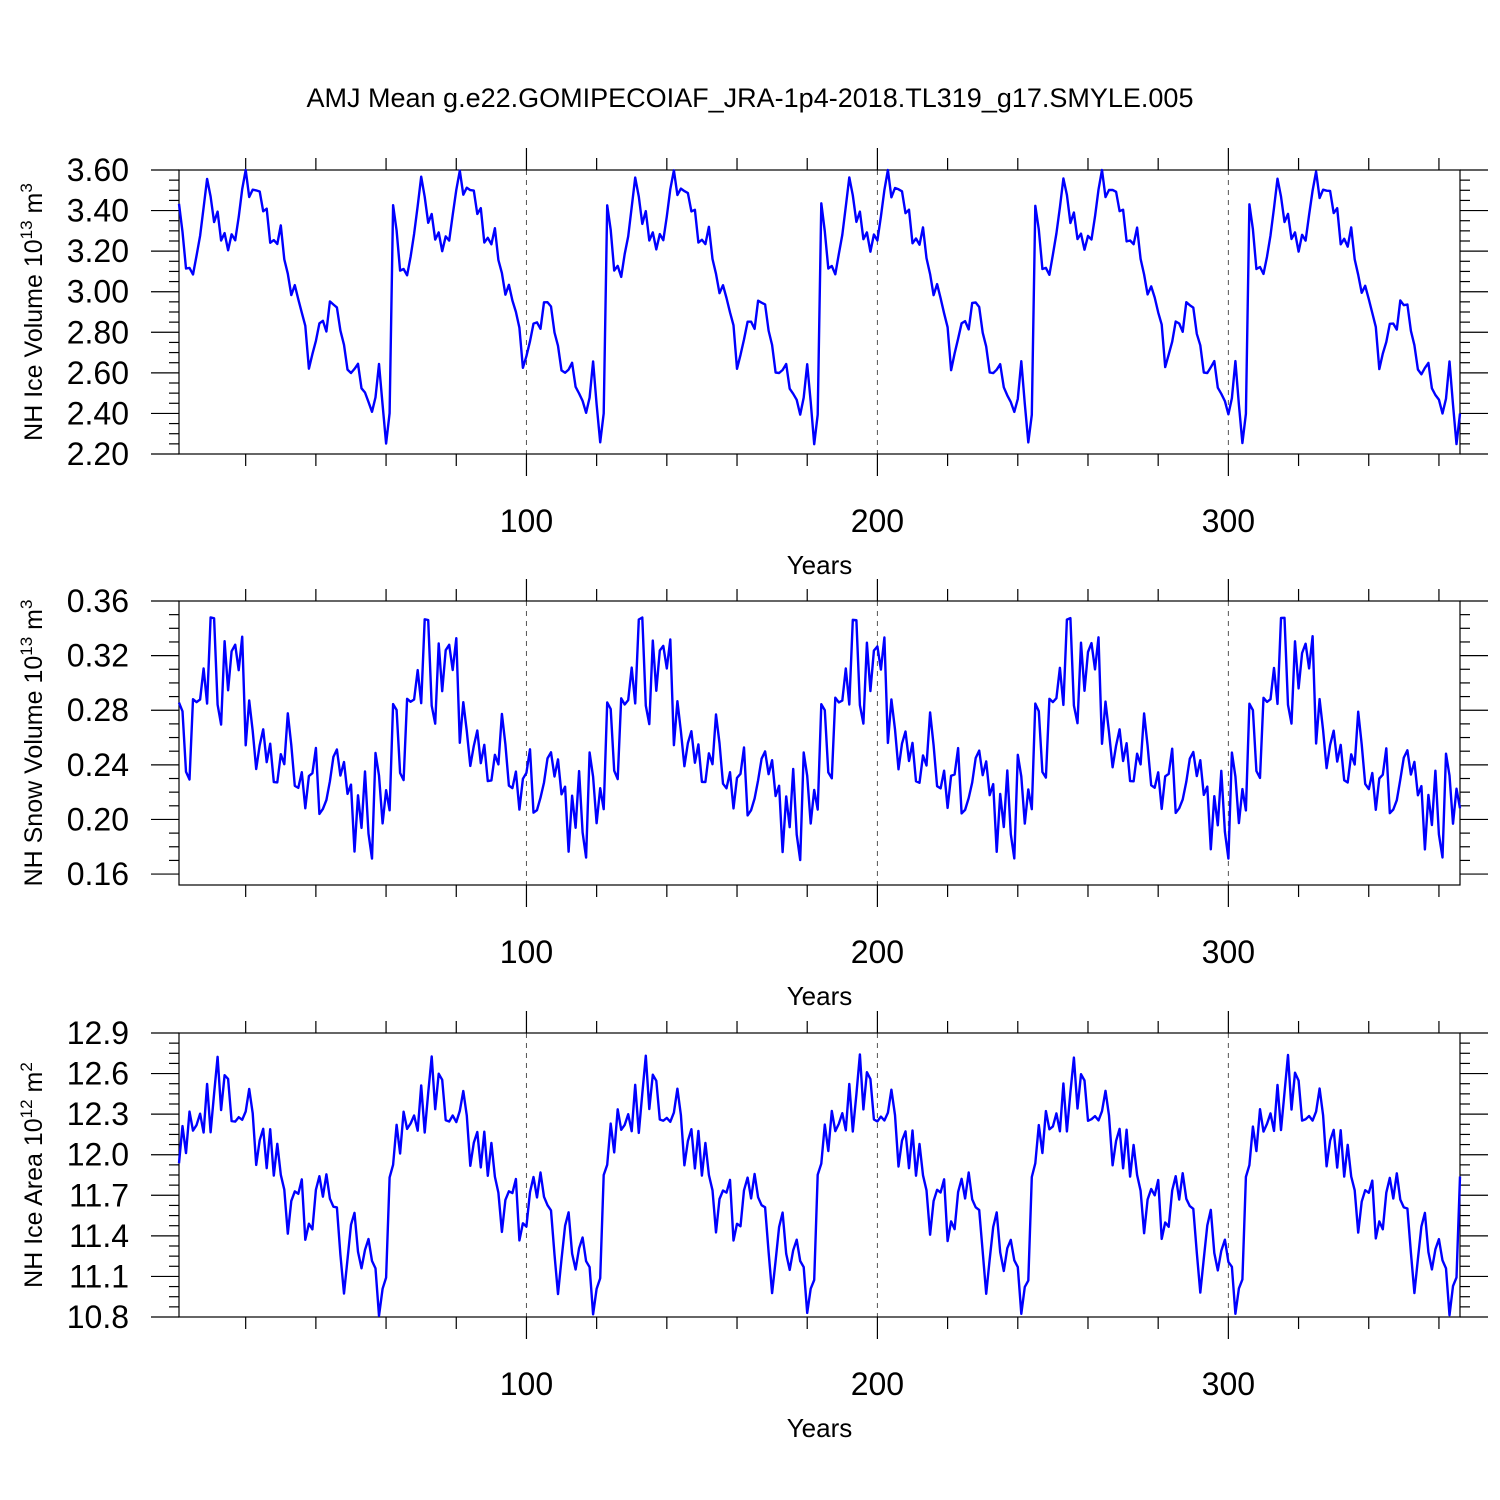  I want to click on series-line, so click(819, 739).